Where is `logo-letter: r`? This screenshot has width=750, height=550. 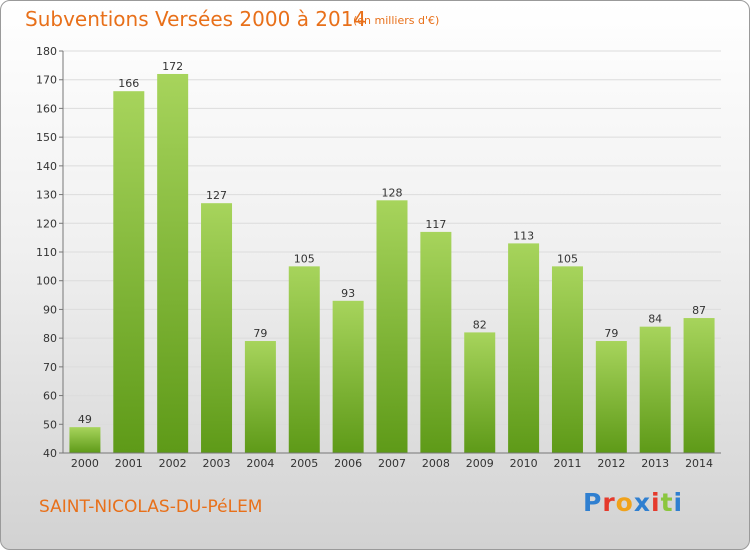
logo-letter: r is located at coordinates (609, 502).